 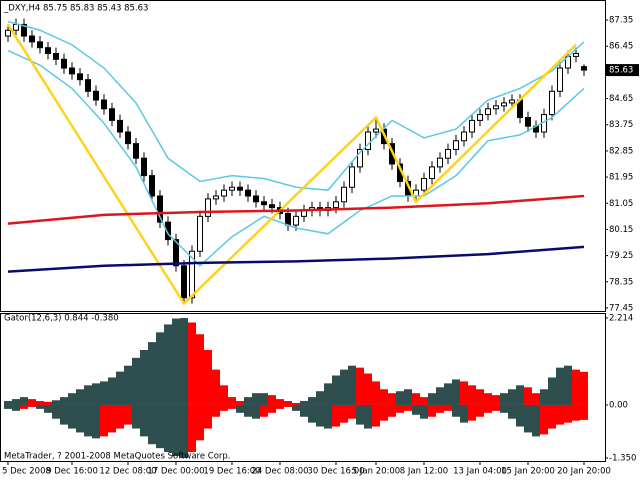 I want to click on y-tick-label: 87.35, so click(x=621, y=21).